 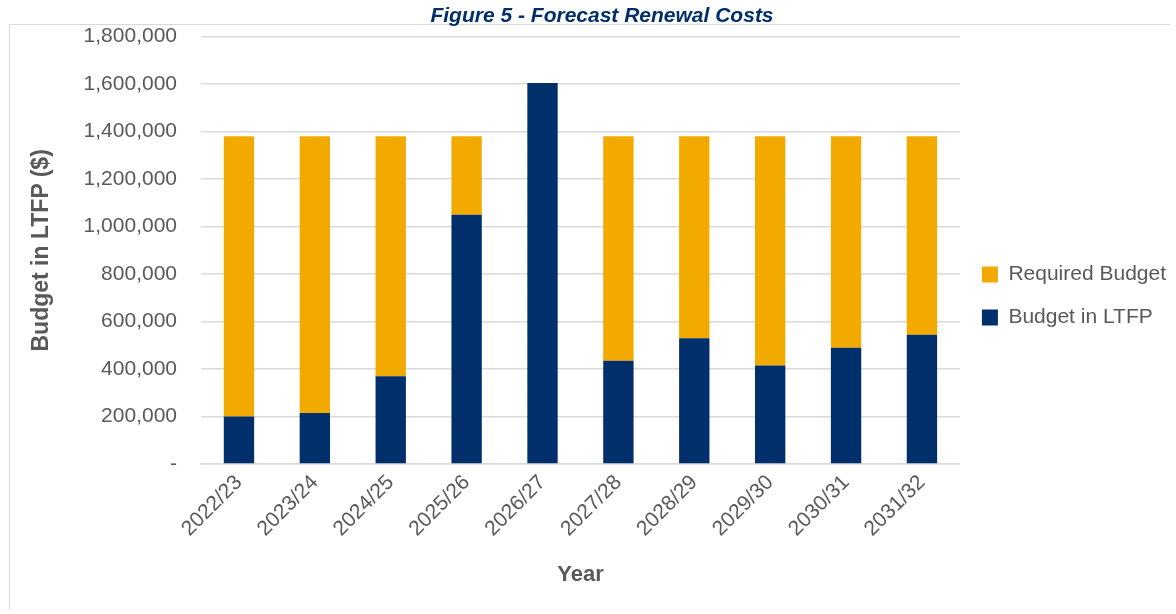 I want to click on y-tick-label: 400,000, so click(x=139, y=367).